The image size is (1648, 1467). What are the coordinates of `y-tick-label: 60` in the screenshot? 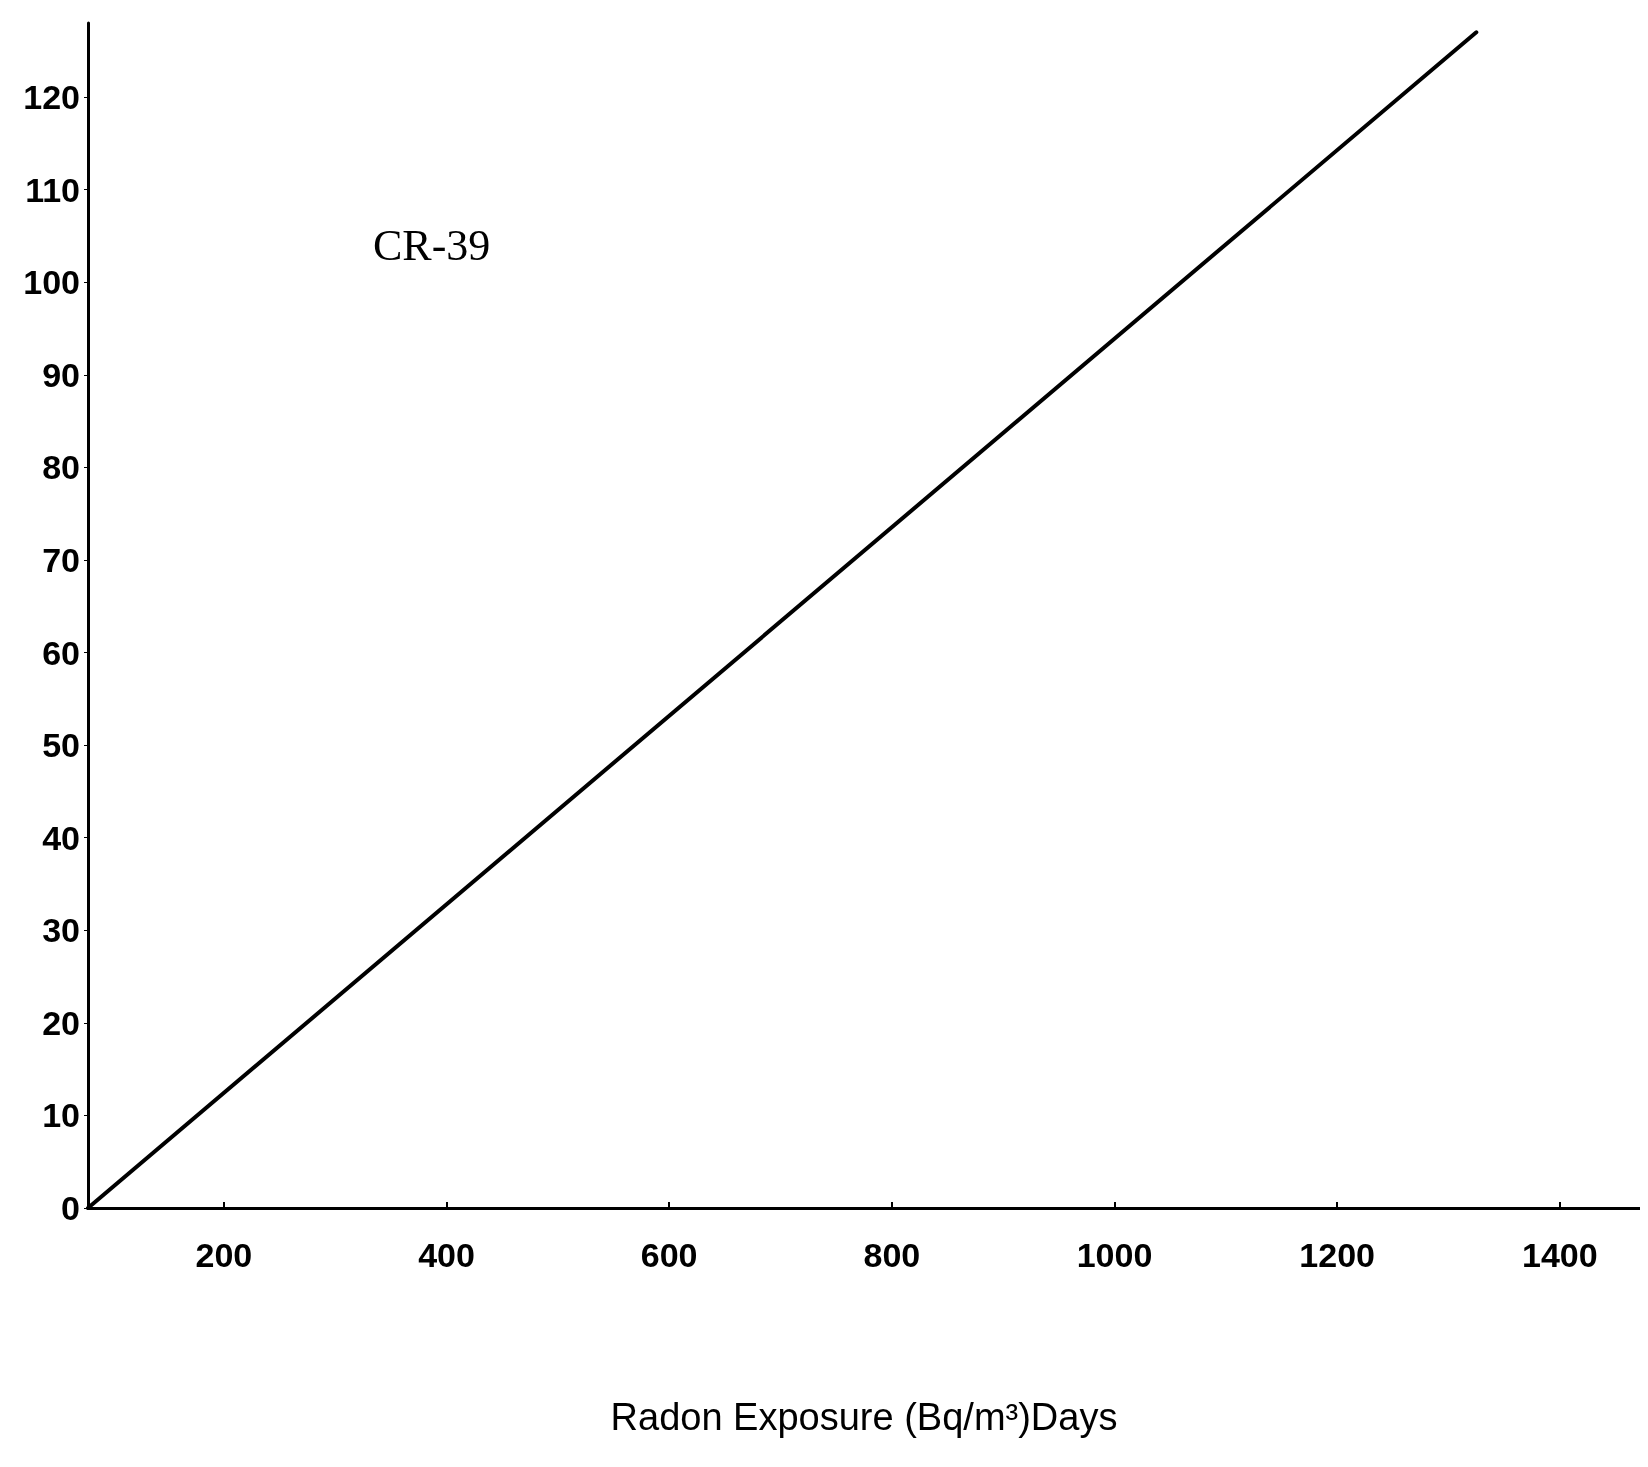 It's located at (61, 652).